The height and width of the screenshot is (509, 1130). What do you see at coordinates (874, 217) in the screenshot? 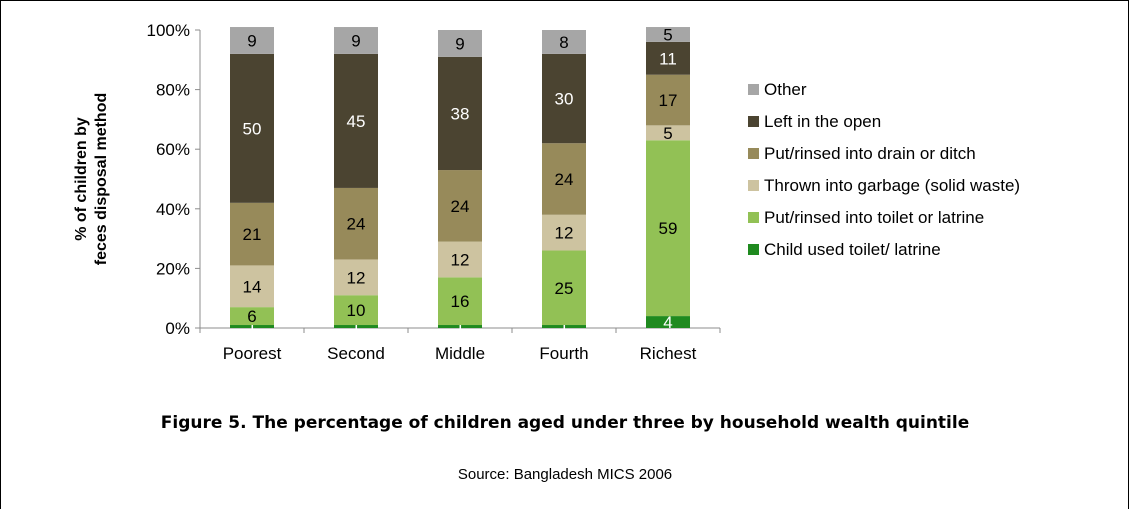
I see `legend-label: Put/rinsed into toilet or latrine` at bounding box center [874, 217].